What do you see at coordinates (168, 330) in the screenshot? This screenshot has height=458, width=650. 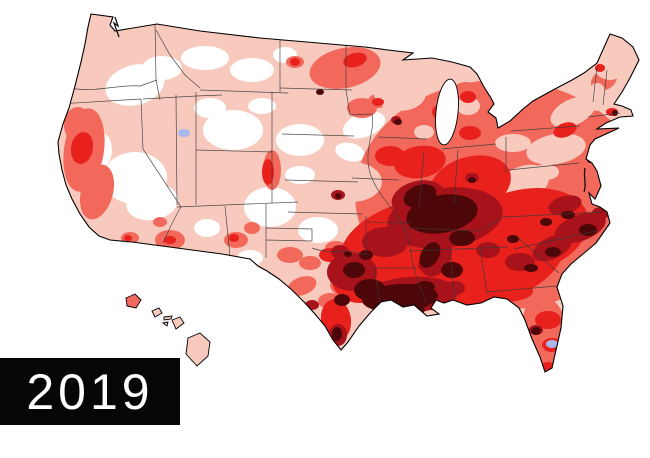 I see `hawaii-islands` at bounding box center [168, 330].